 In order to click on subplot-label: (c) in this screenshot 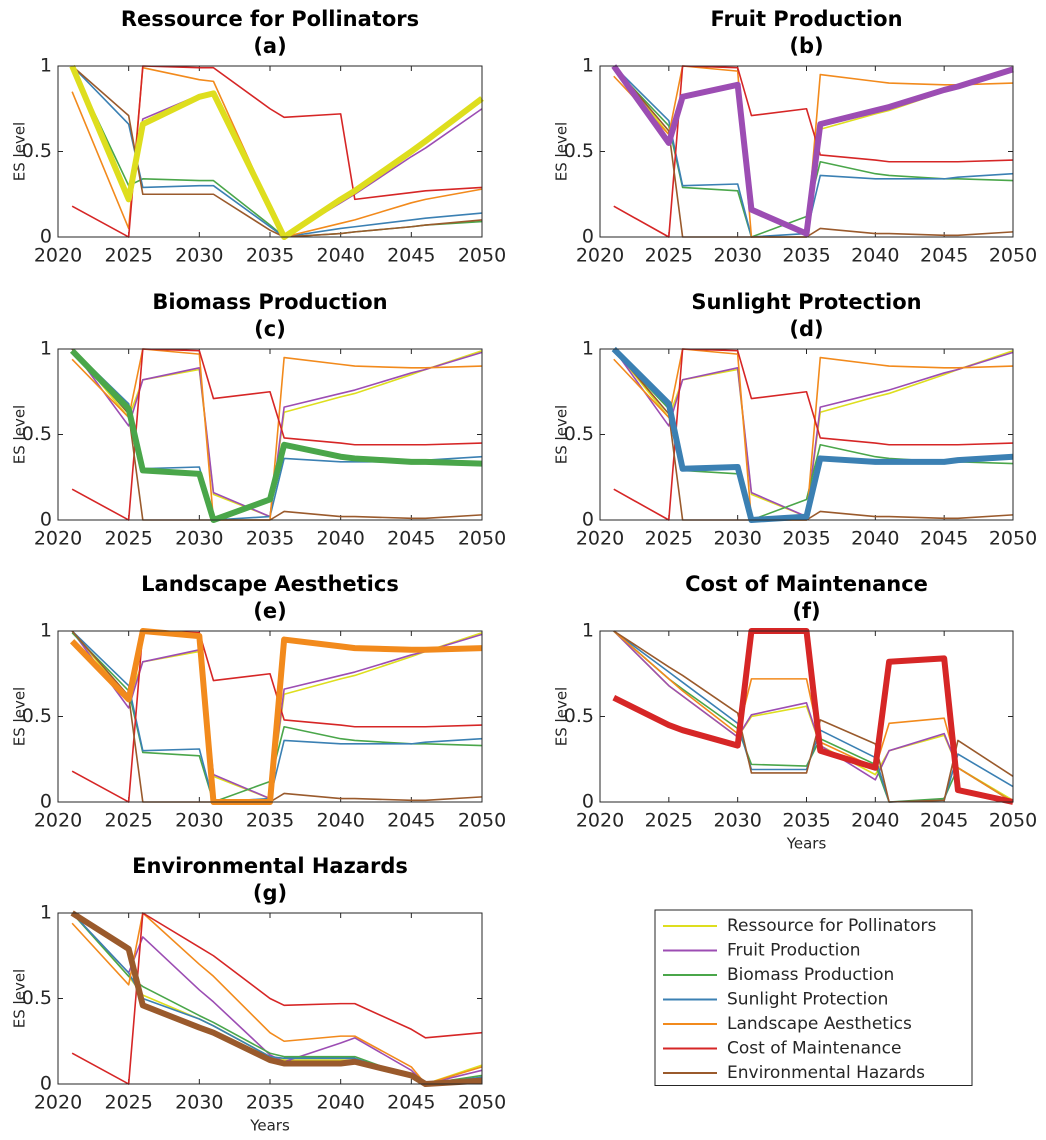, I will do `click(270, 329)`.